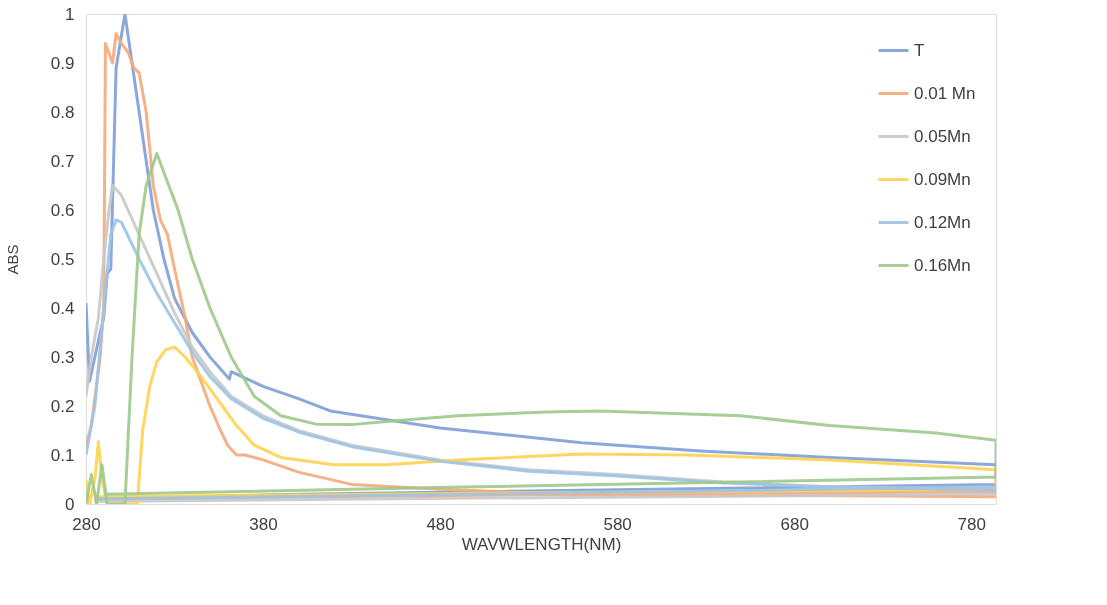  I want to click on y-tick-label: 0.2, so click(62, 406).